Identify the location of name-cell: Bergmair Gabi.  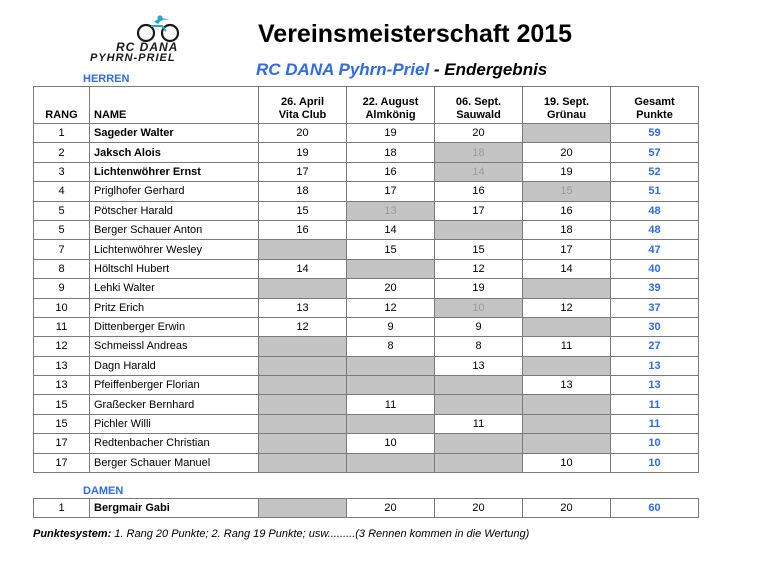
(174, 508).